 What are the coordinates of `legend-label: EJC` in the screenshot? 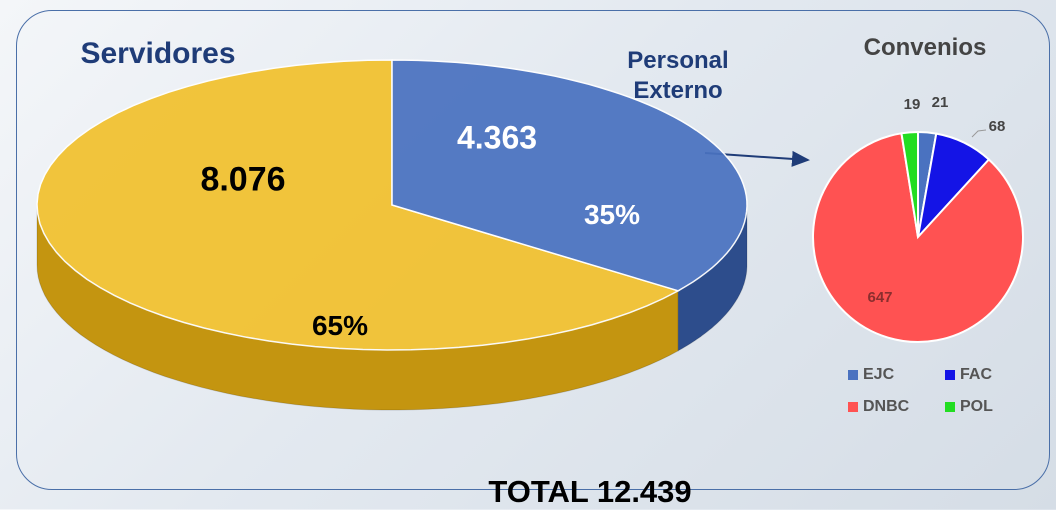 It's located at (879, 374).